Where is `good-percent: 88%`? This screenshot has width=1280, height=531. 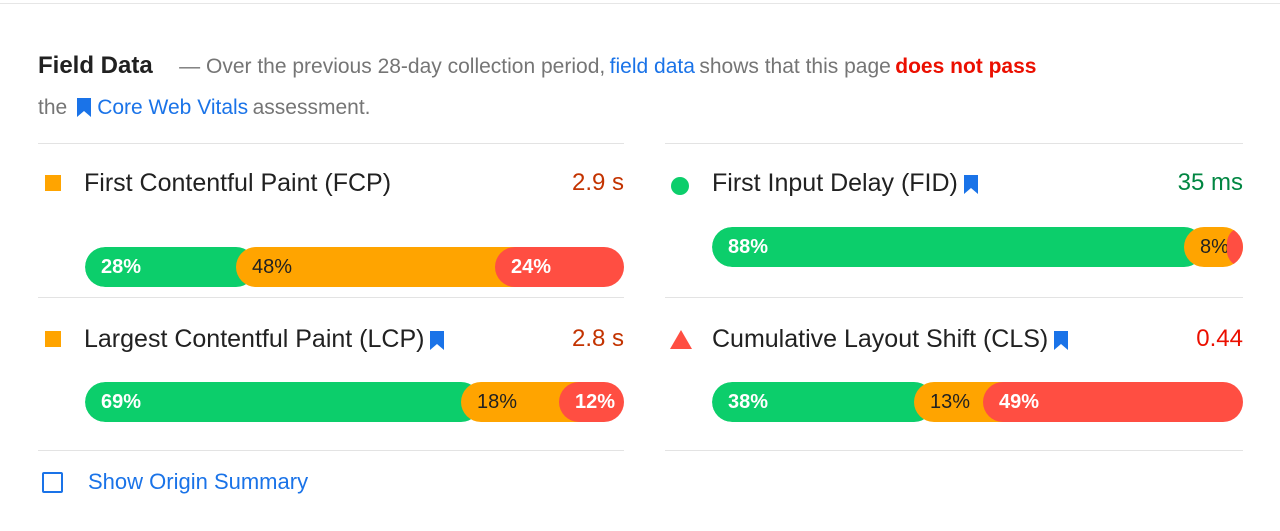
good-percent: 88% is located at coordinates (748, 247).